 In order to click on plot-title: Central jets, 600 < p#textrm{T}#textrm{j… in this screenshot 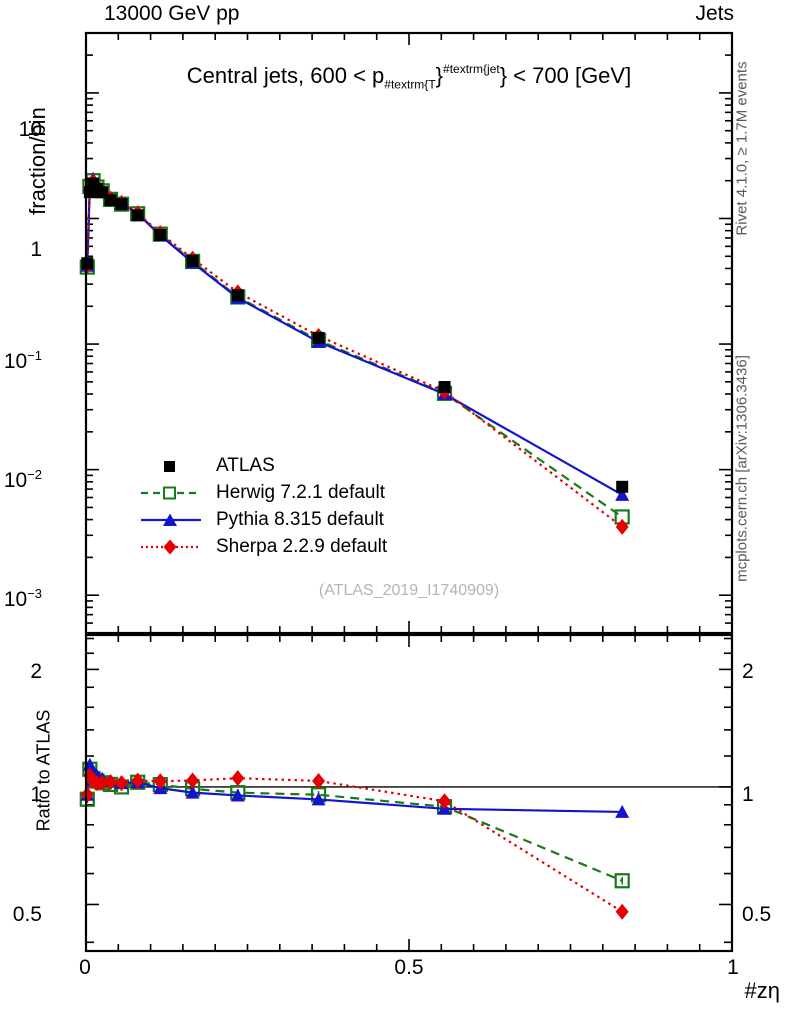, I will do `click(409, 77)`.